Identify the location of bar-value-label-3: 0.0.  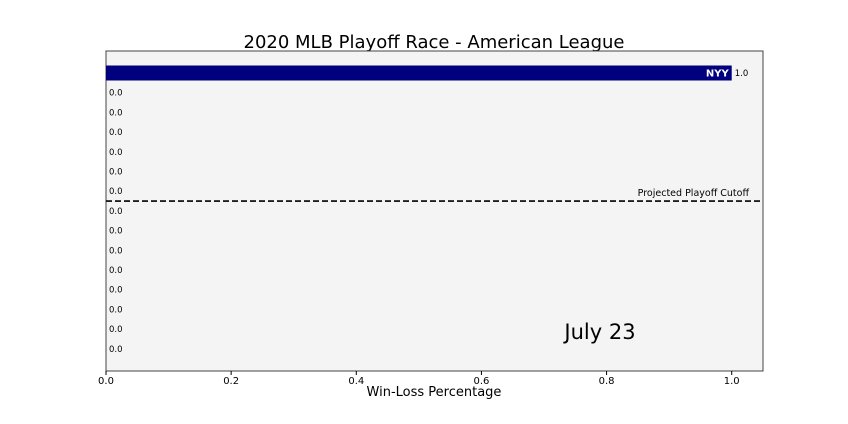
(116, 133).